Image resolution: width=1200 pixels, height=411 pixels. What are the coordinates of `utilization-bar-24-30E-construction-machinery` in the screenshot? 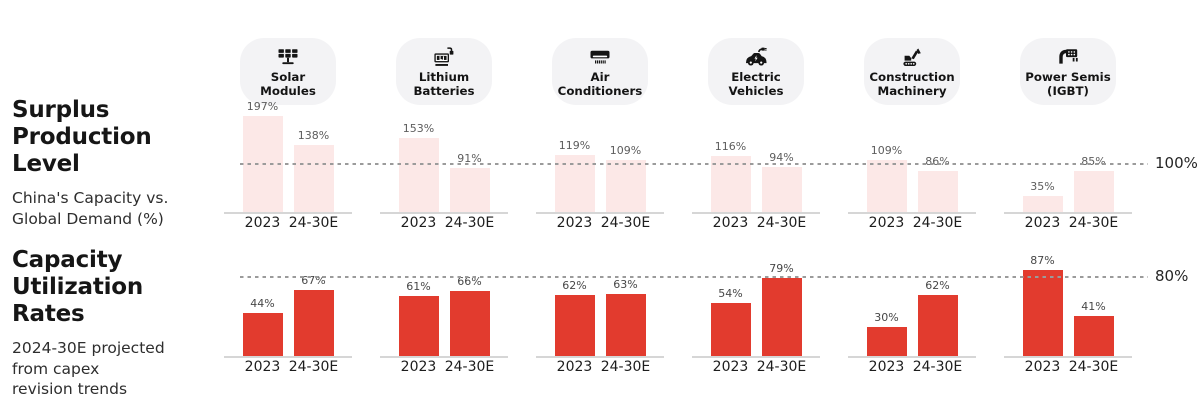 It's located at (937, 326).